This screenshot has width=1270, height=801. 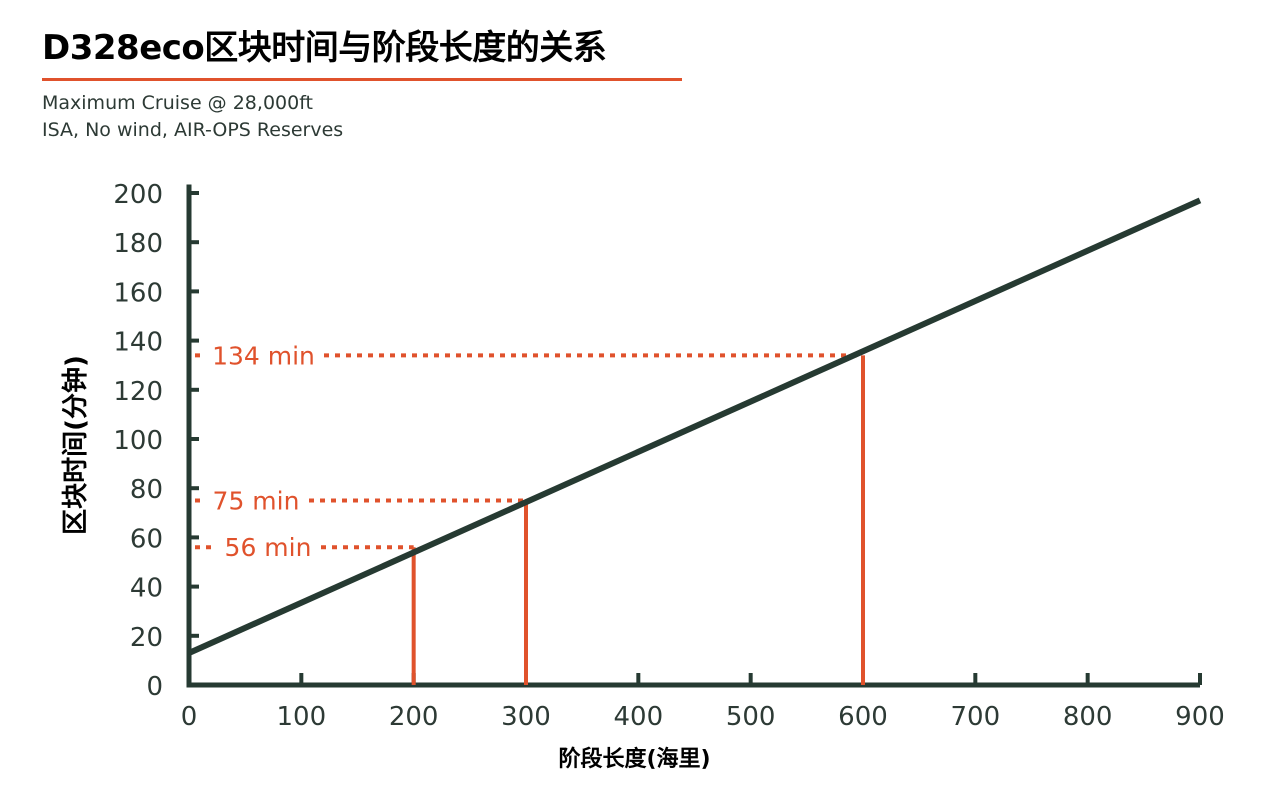 I want to click on y-tick-label: 20, so click(x=146, y=638).